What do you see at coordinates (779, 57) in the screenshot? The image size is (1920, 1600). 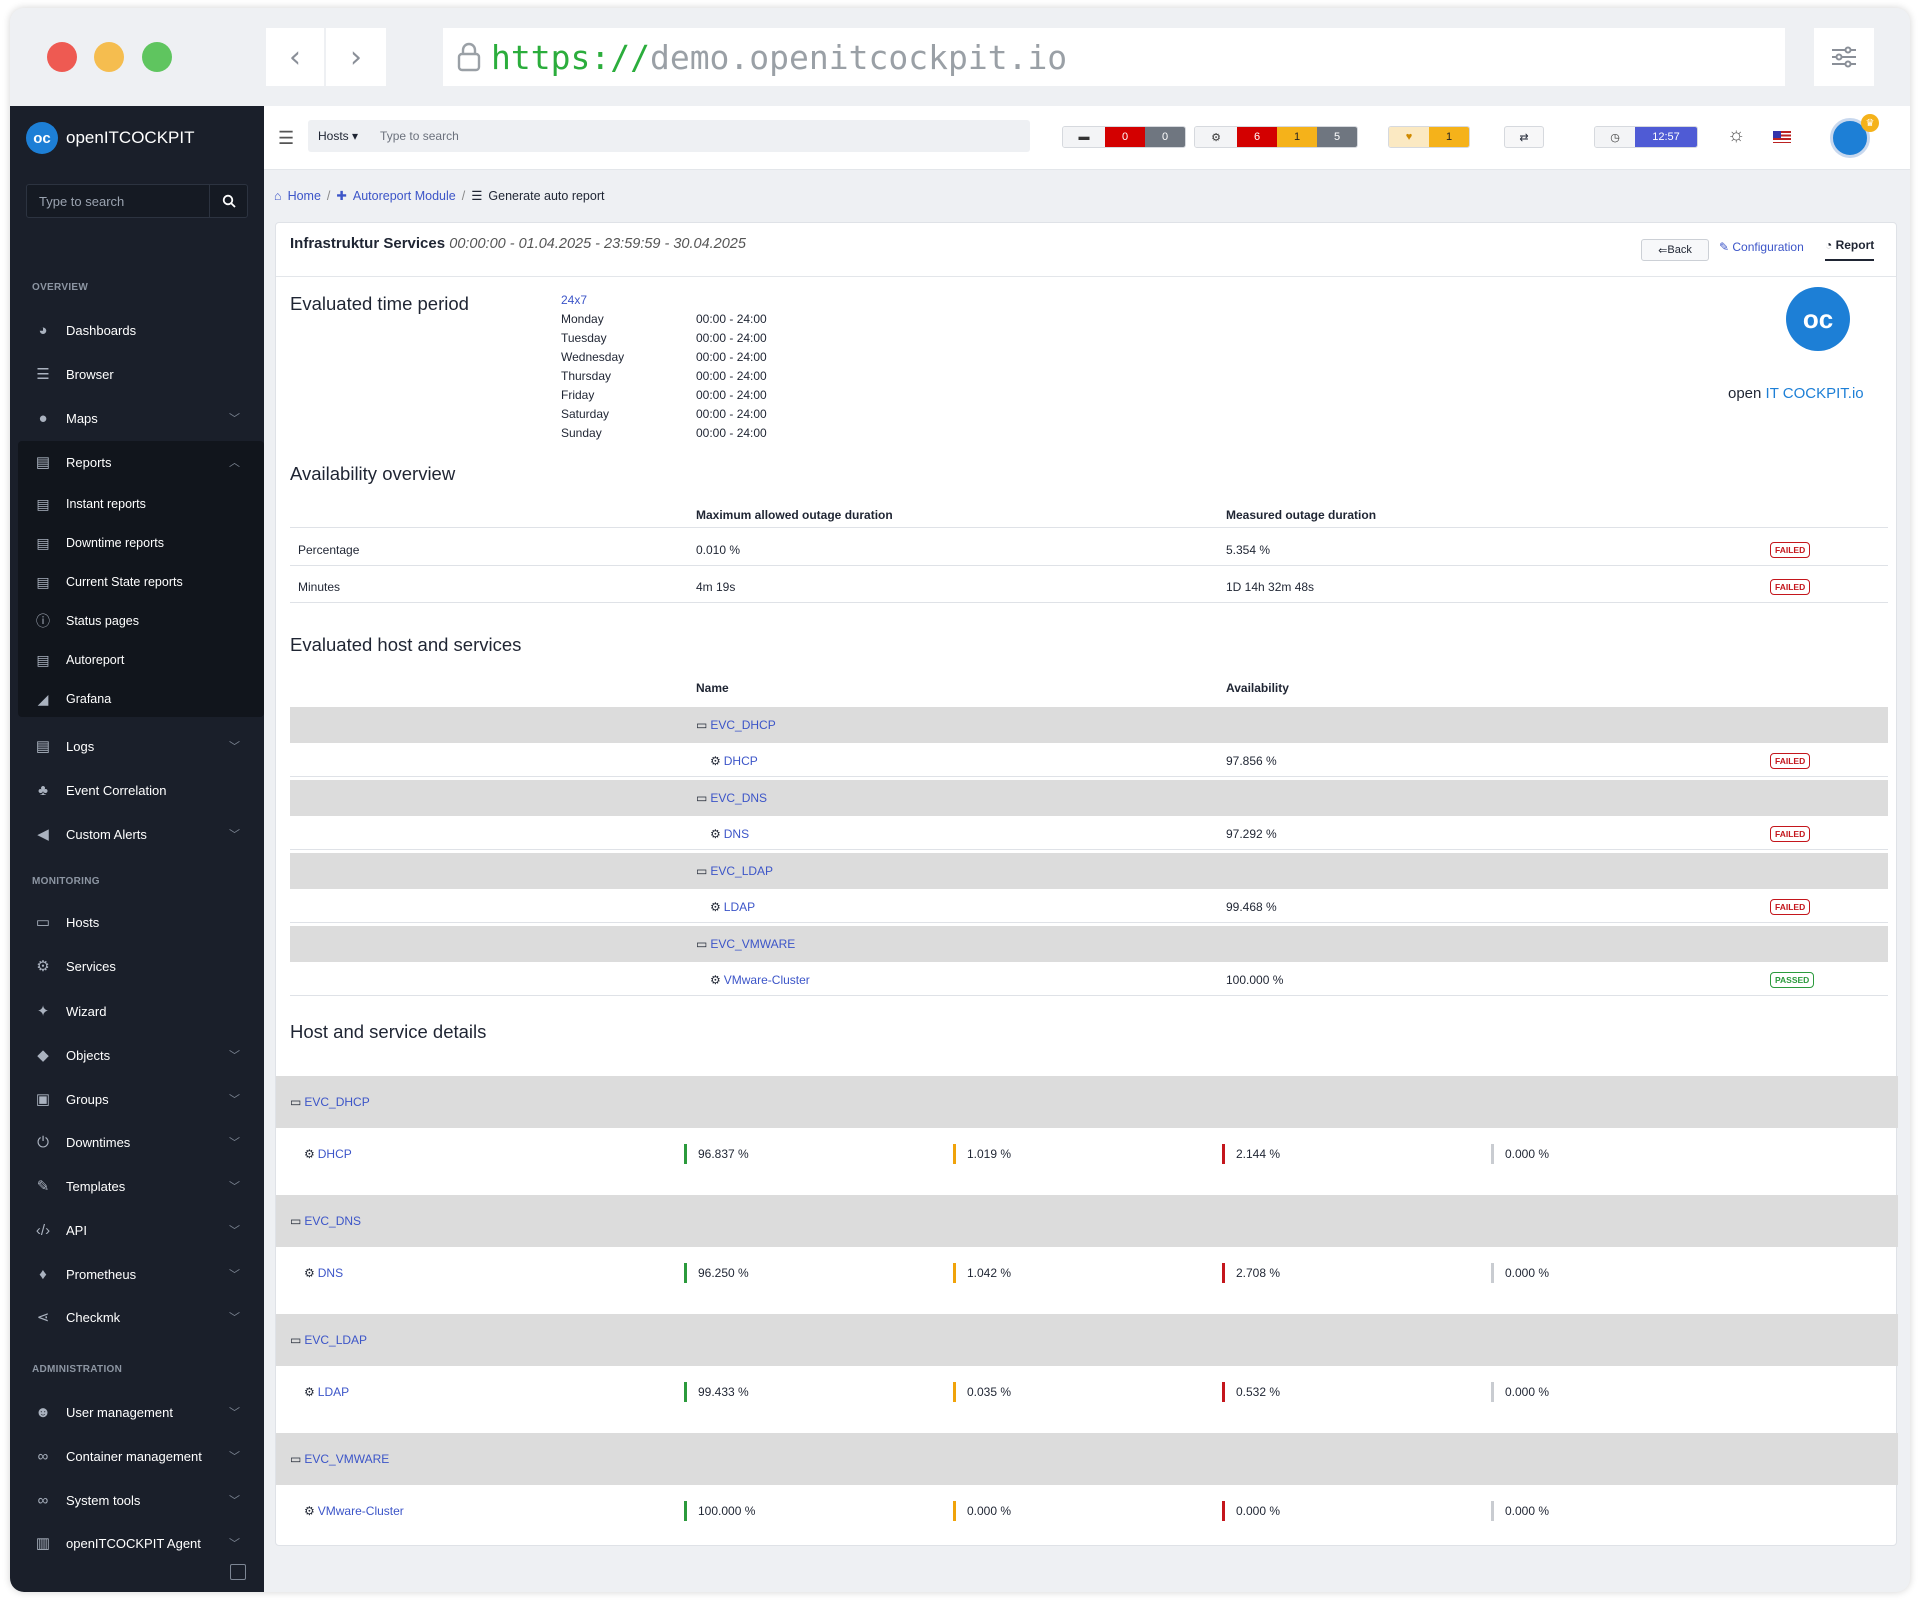 I see `url-text: https://demo.openitcockpit.io` at bounding box center [779, 57].